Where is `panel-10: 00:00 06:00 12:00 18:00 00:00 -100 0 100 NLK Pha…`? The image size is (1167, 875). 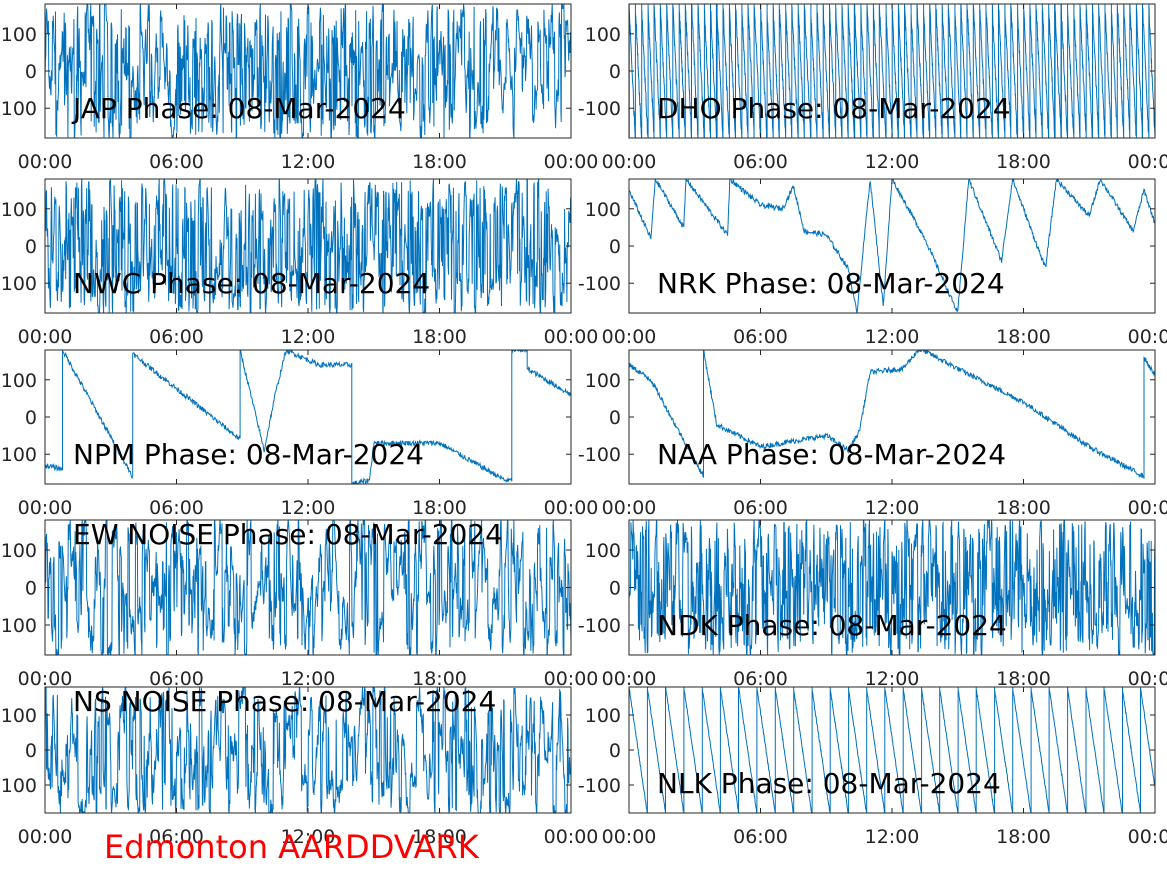 panel-10: 00:00 06:00 12:00 18:00 00:00 -100 0 100 NLK Pha… is located at coordinates (872, 767).